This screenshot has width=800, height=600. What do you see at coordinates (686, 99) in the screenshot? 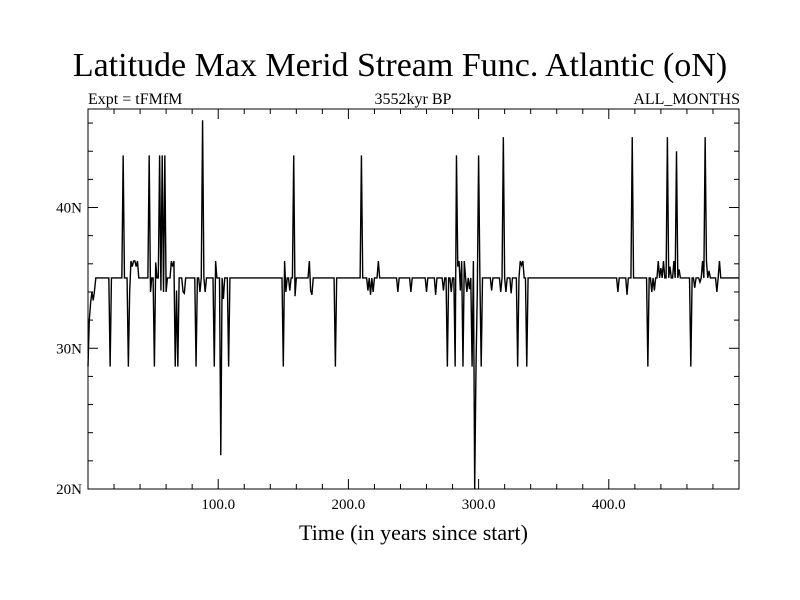
I see `months-label: ALL_MONTHS` at bounding box center [686, 99].